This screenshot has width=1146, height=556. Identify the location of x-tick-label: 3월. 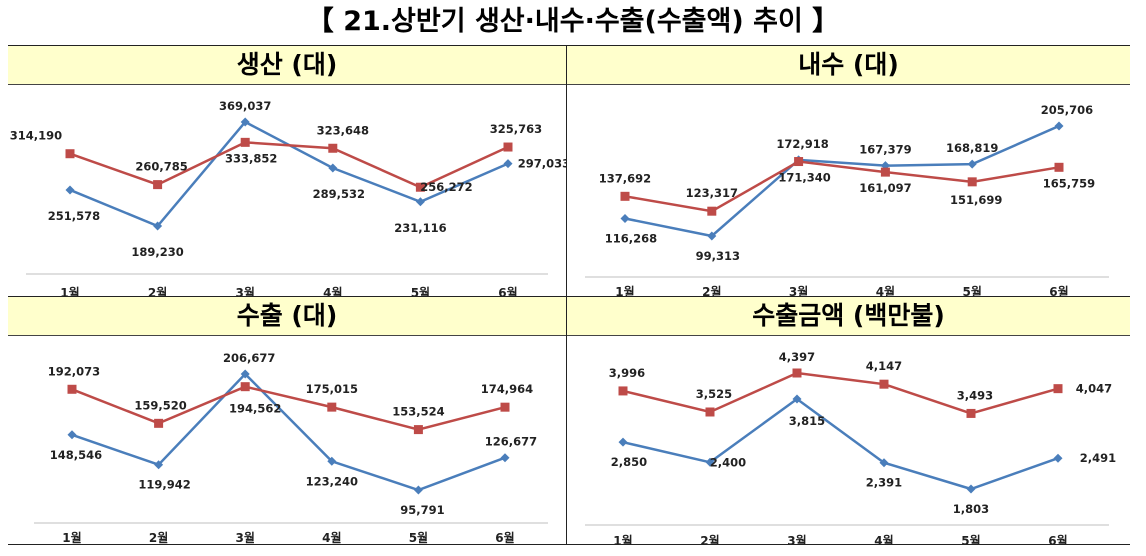
(245, 290).